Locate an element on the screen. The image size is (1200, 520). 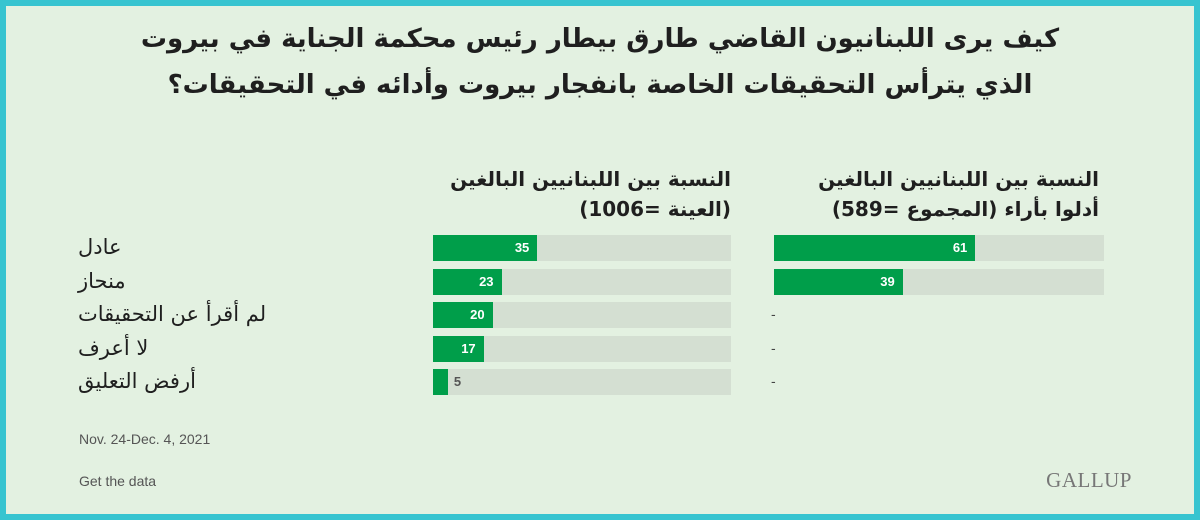
bar-value-label: 35 is located at coordinates (522, 247).